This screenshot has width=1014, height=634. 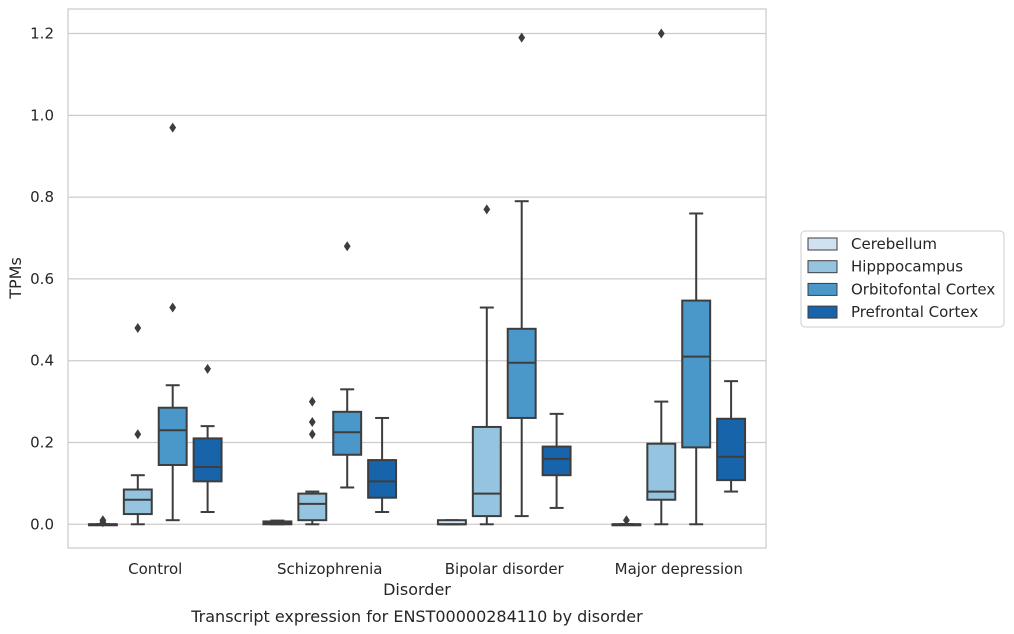 What do you see at coordinates (907, 267) in the screenshot?
I see `legend-label: Hipppocampus` at bounding box center [907, 267].